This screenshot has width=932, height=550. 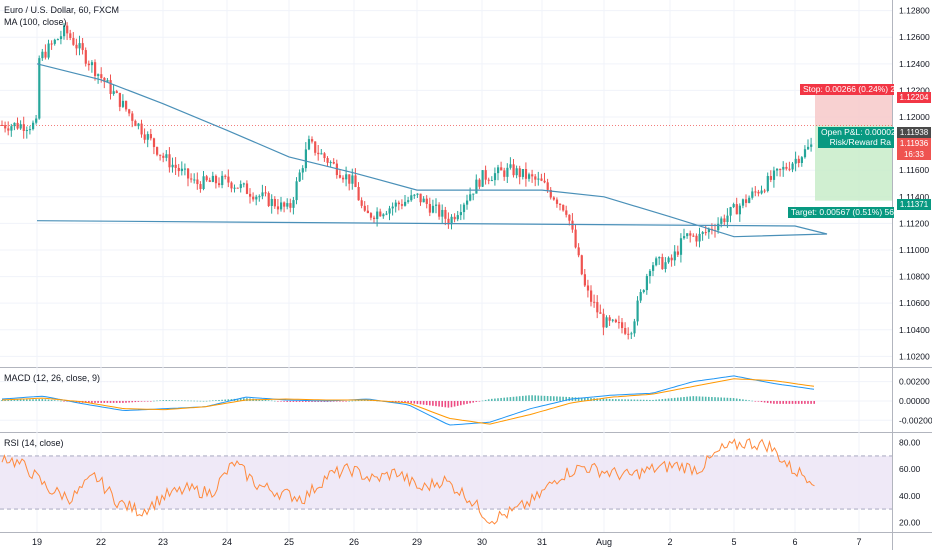 What do you see at coordinates (34, 443) in the screenshot?
I see `rsi-legend: RSI (14, close)` at bounding box center [34, 443].